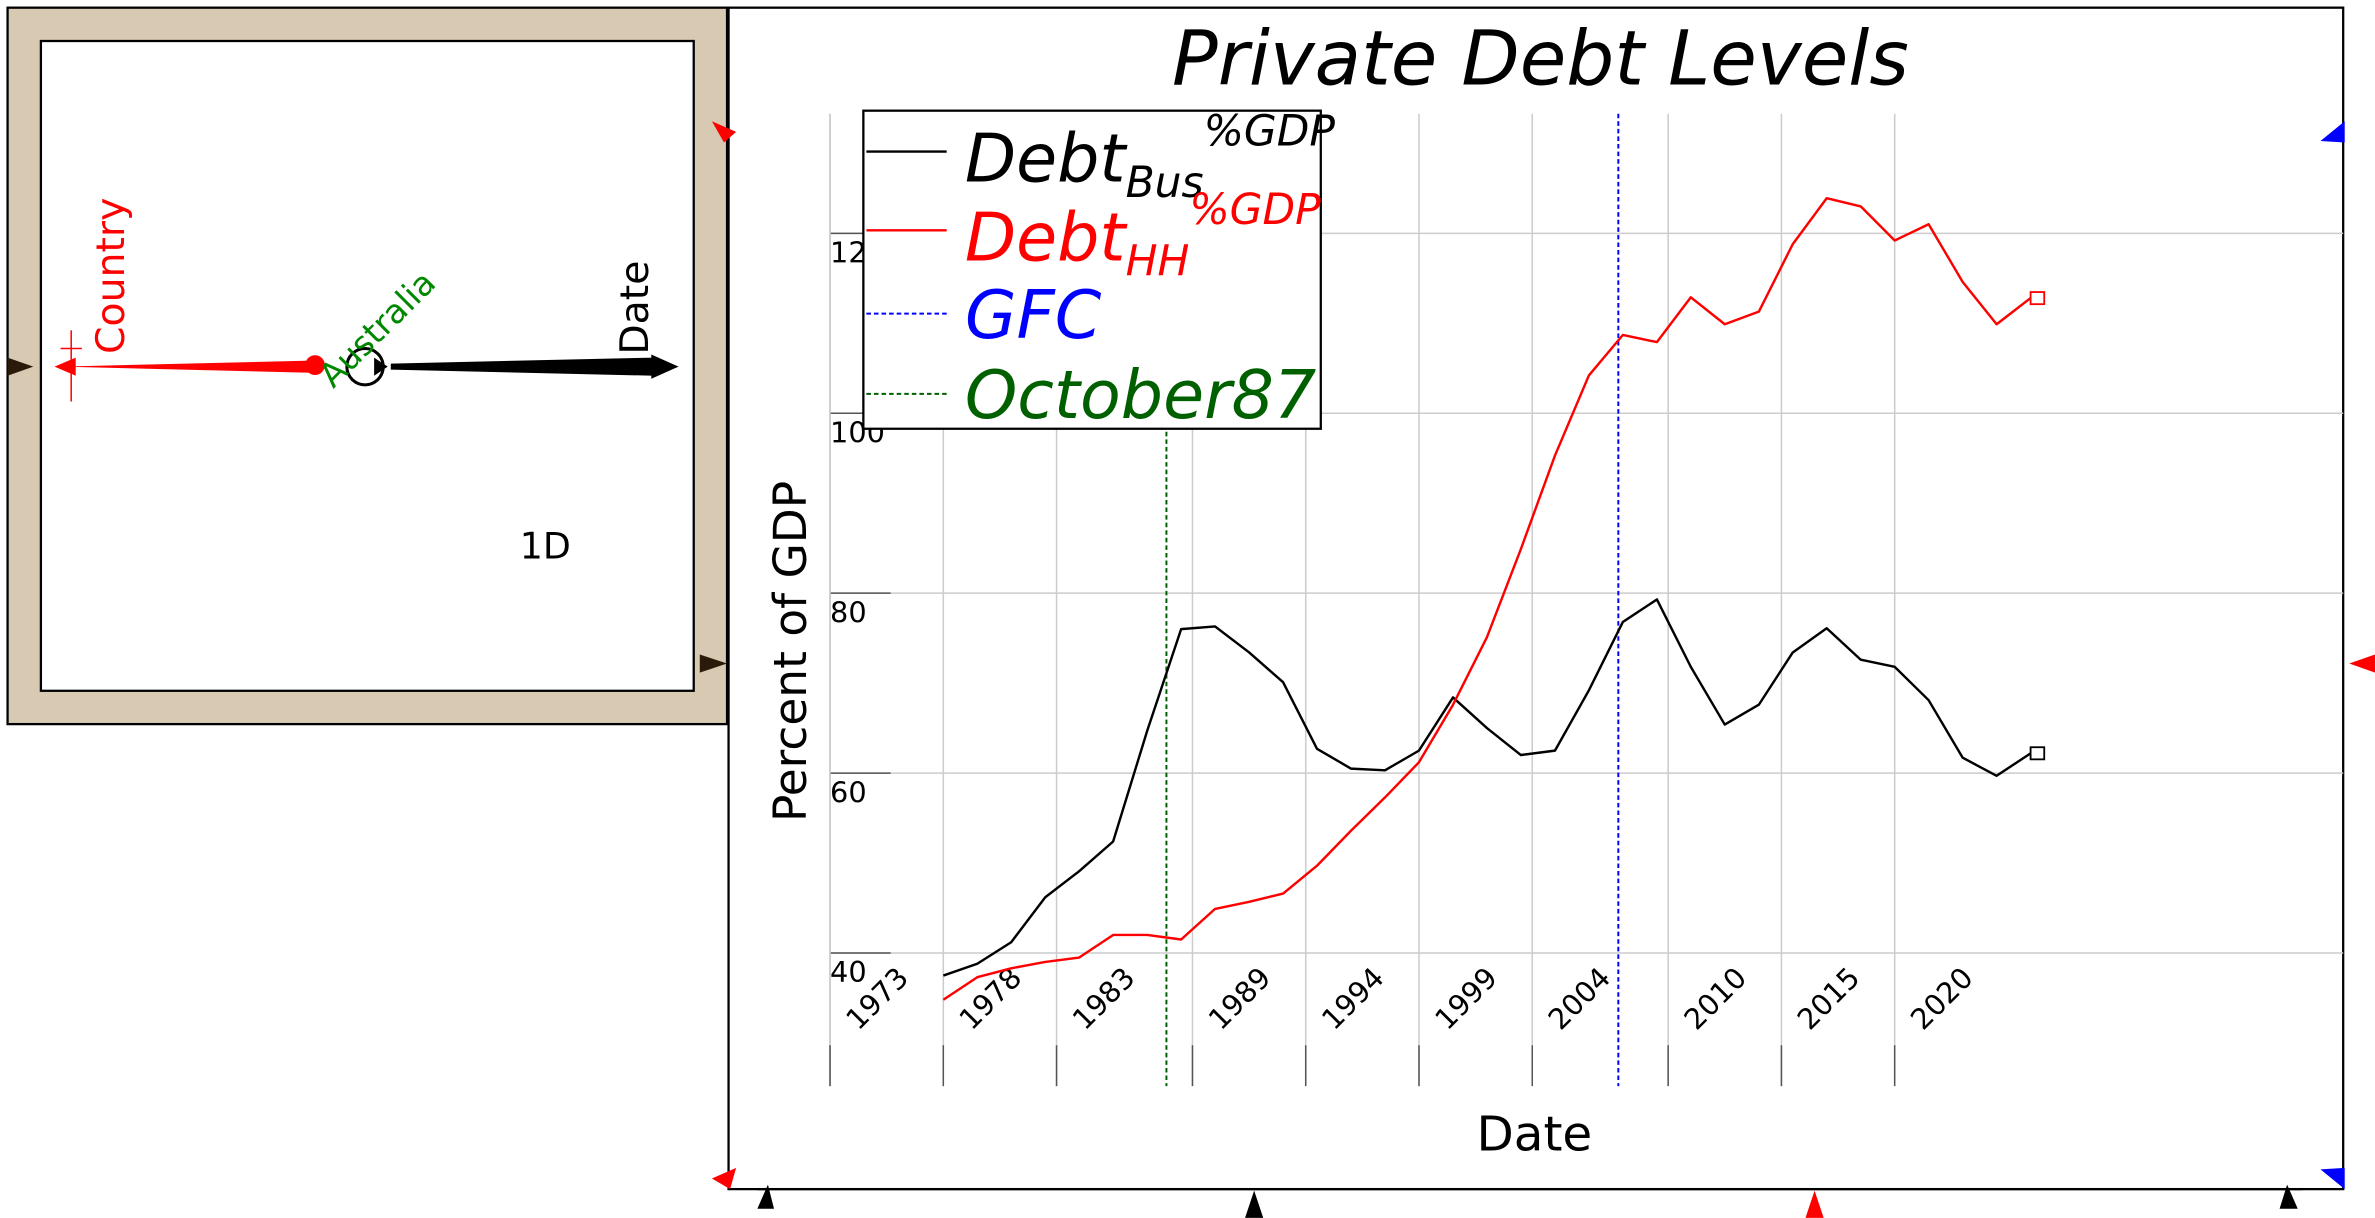  Describe the element at coordinates (848, 792) in the screenshot. I see `y-tick-label: 60` at that location.